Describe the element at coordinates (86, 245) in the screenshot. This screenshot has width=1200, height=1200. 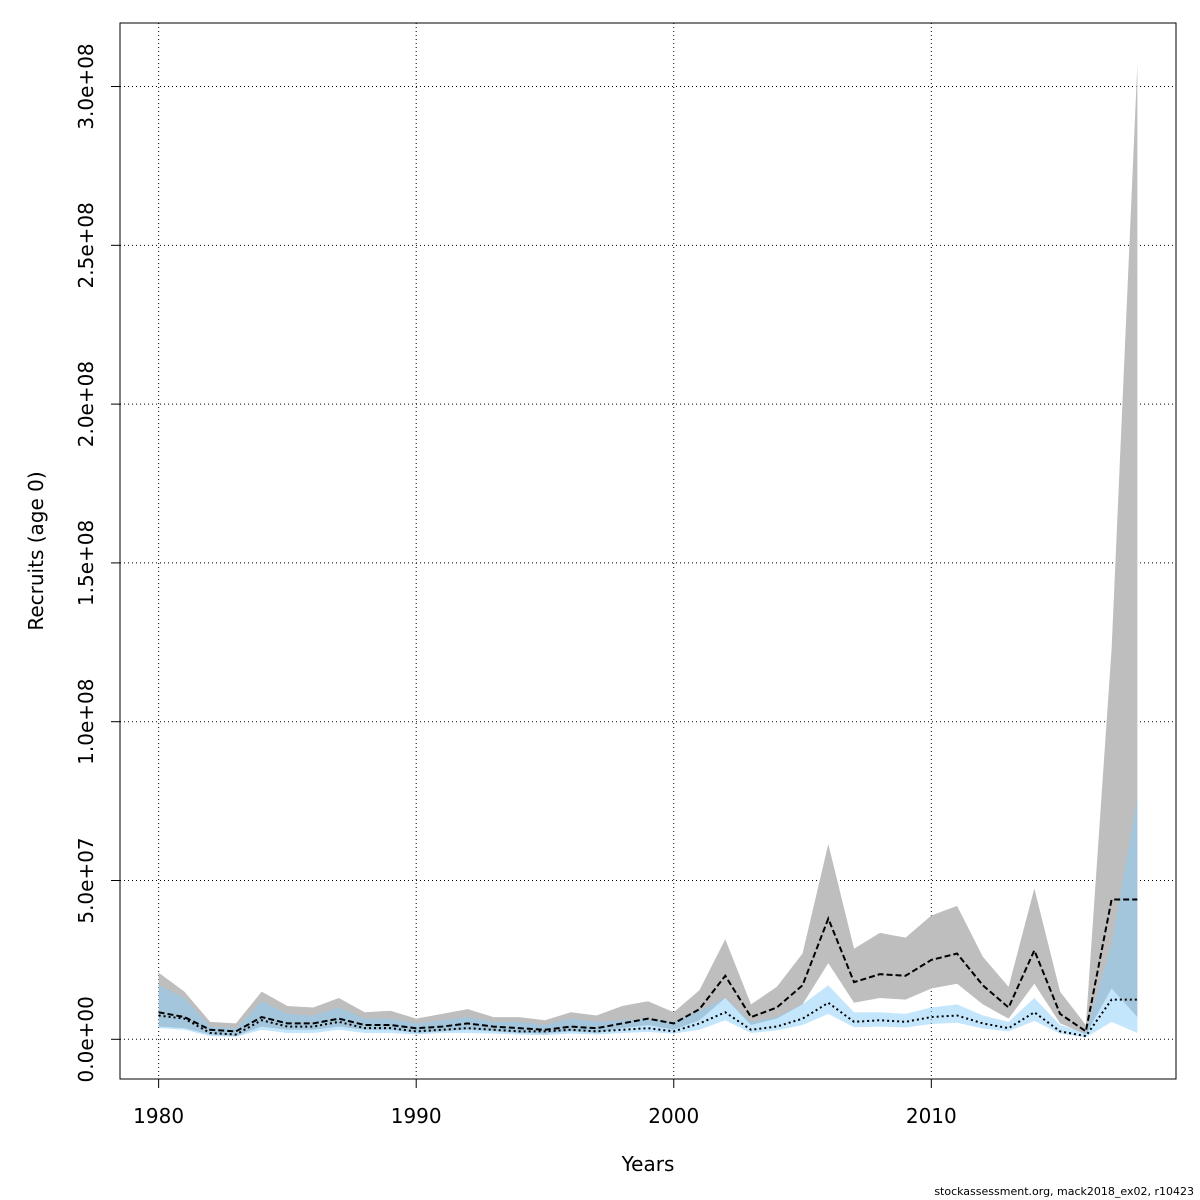
I see `y-tick-label: 2.5e+08` at that location.